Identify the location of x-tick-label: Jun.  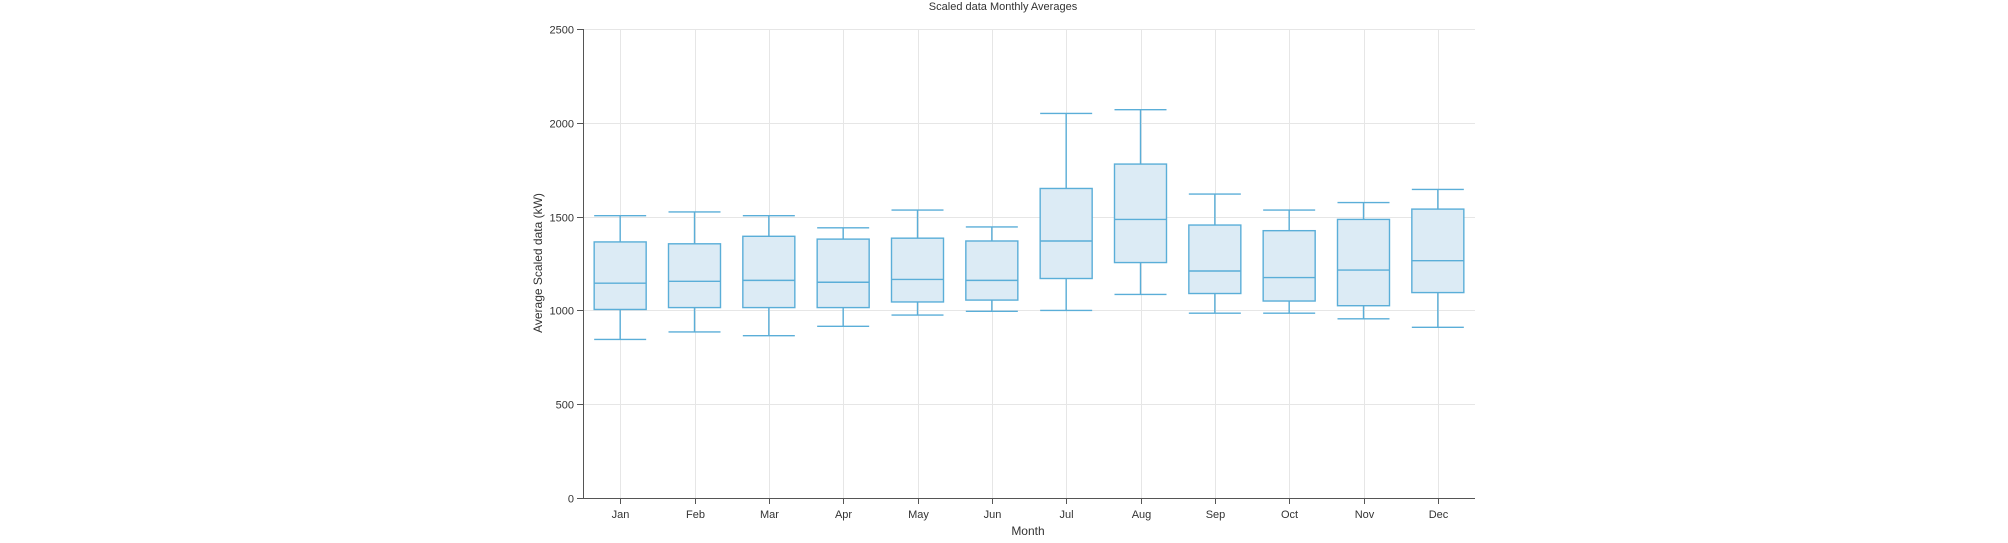
(993, 515).